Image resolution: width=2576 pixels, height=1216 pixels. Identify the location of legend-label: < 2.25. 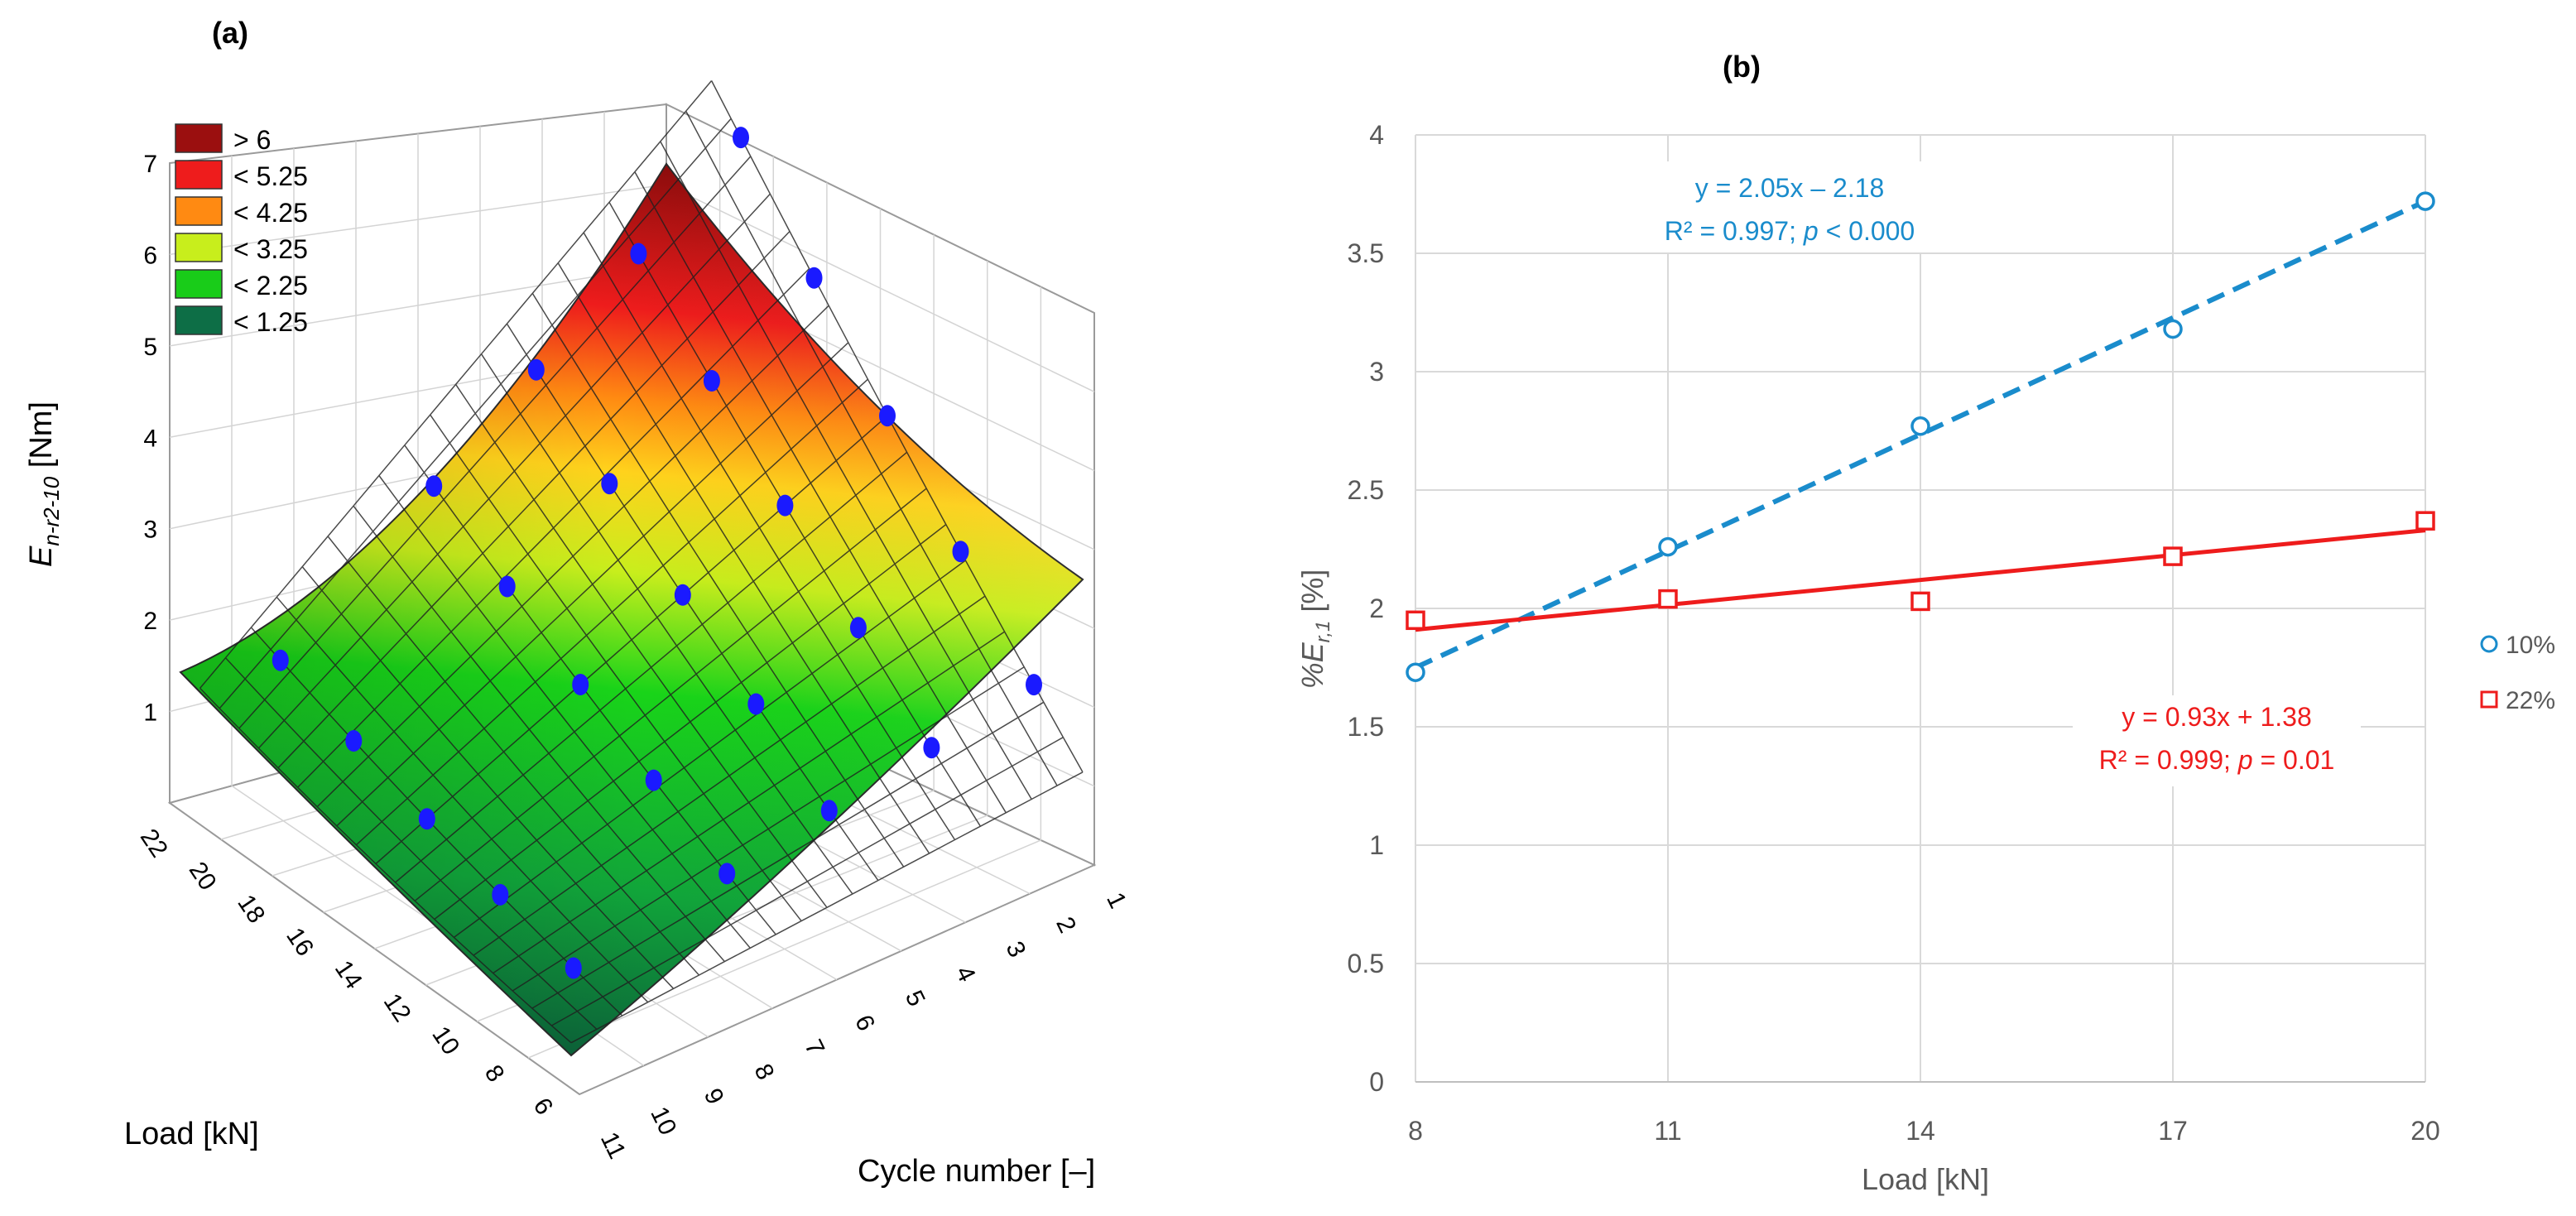
(270, 285).